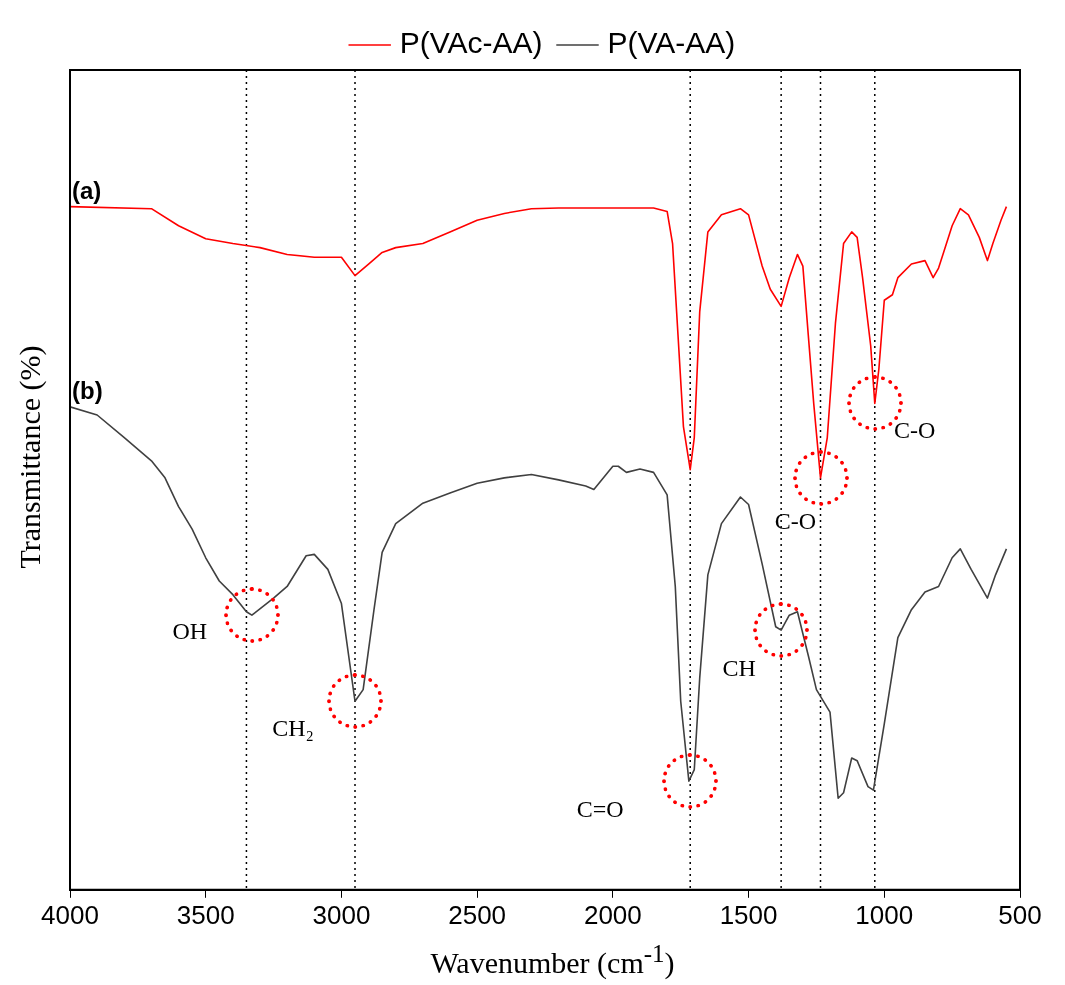 The height and width of the screenshot is (985, 1065). Describe the element at coordinates (884, 914) in the screenshot. I see `x-tick-label: 1000` at that location.